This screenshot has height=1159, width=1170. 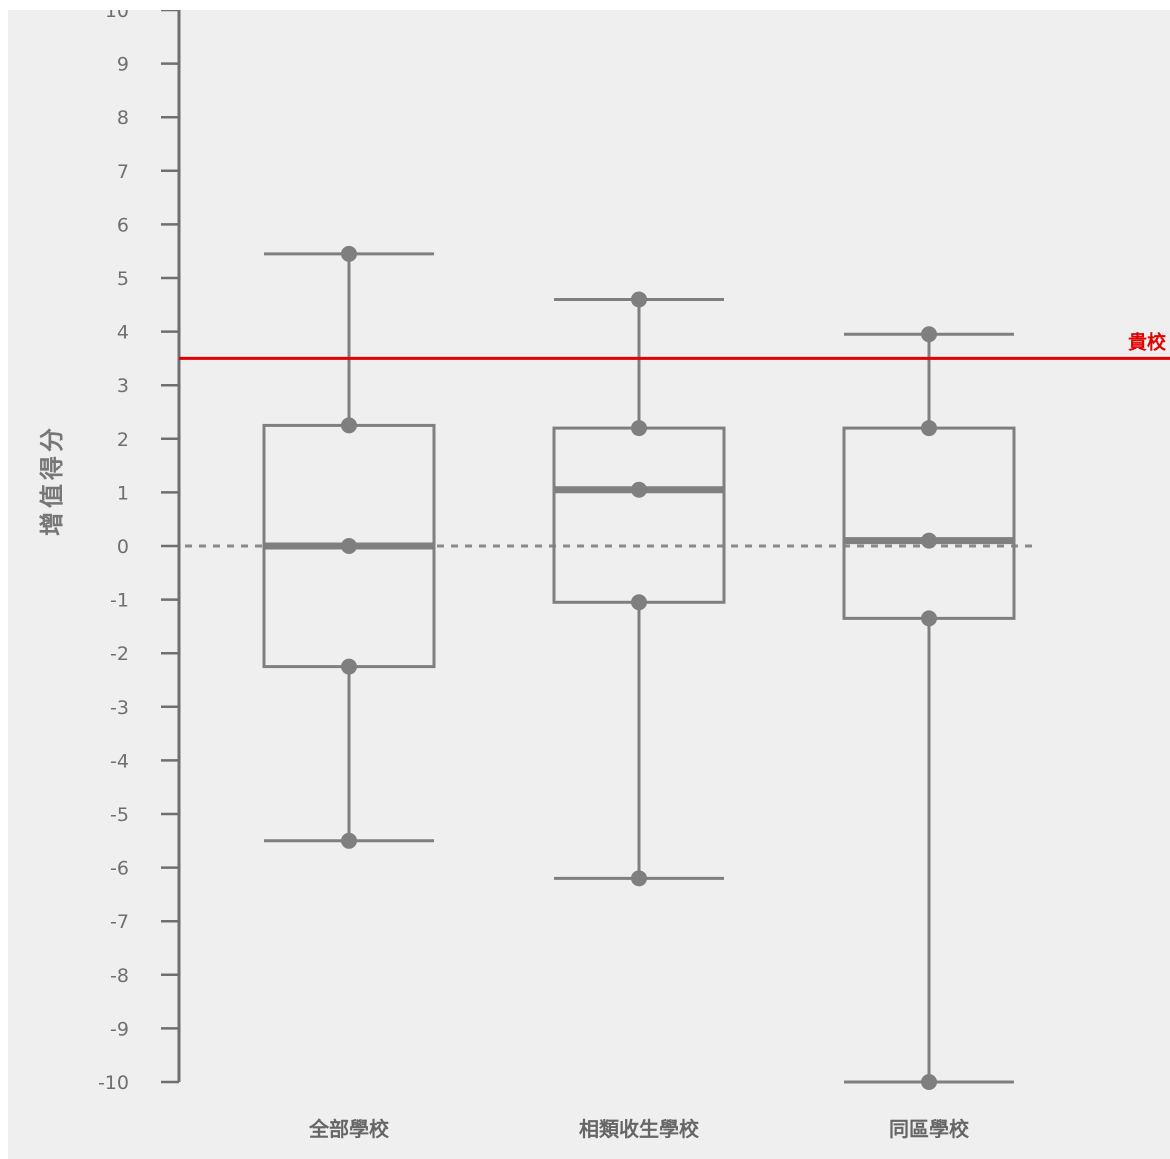 I want to click on y-tick-label: 5, so click(x=123, y=279).